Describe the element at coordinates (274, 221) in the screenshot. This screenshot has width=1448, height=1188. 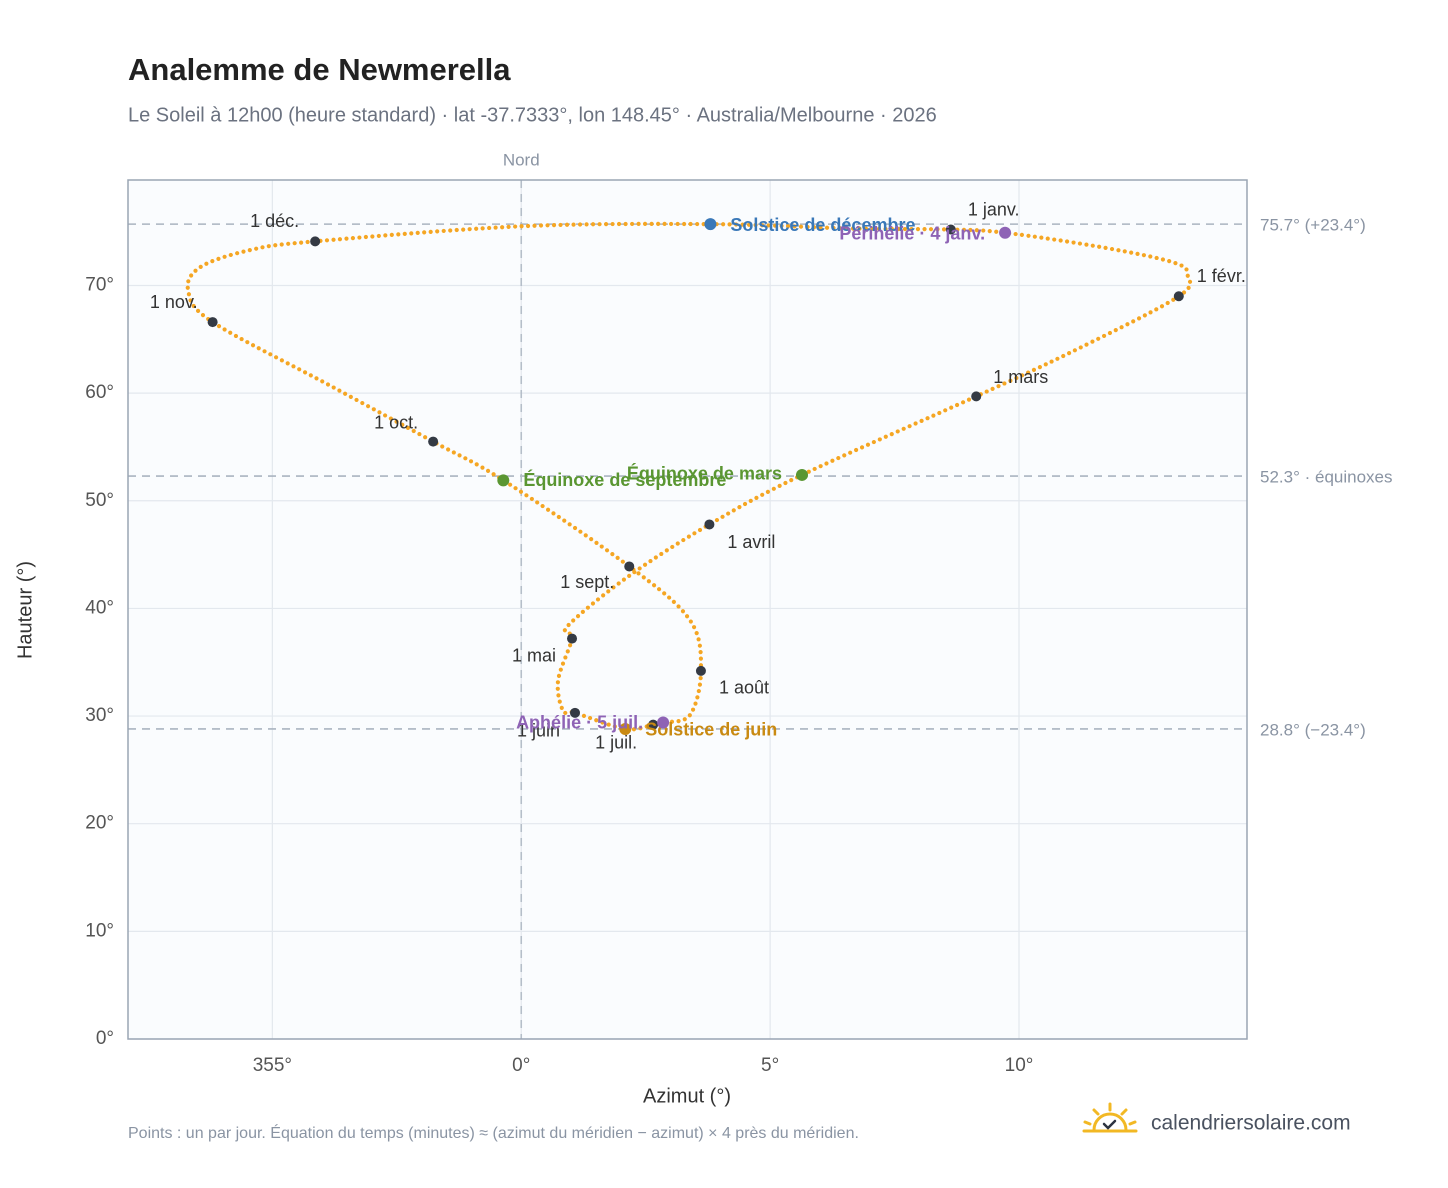
I see `month-label: 1 déc.` at that location.